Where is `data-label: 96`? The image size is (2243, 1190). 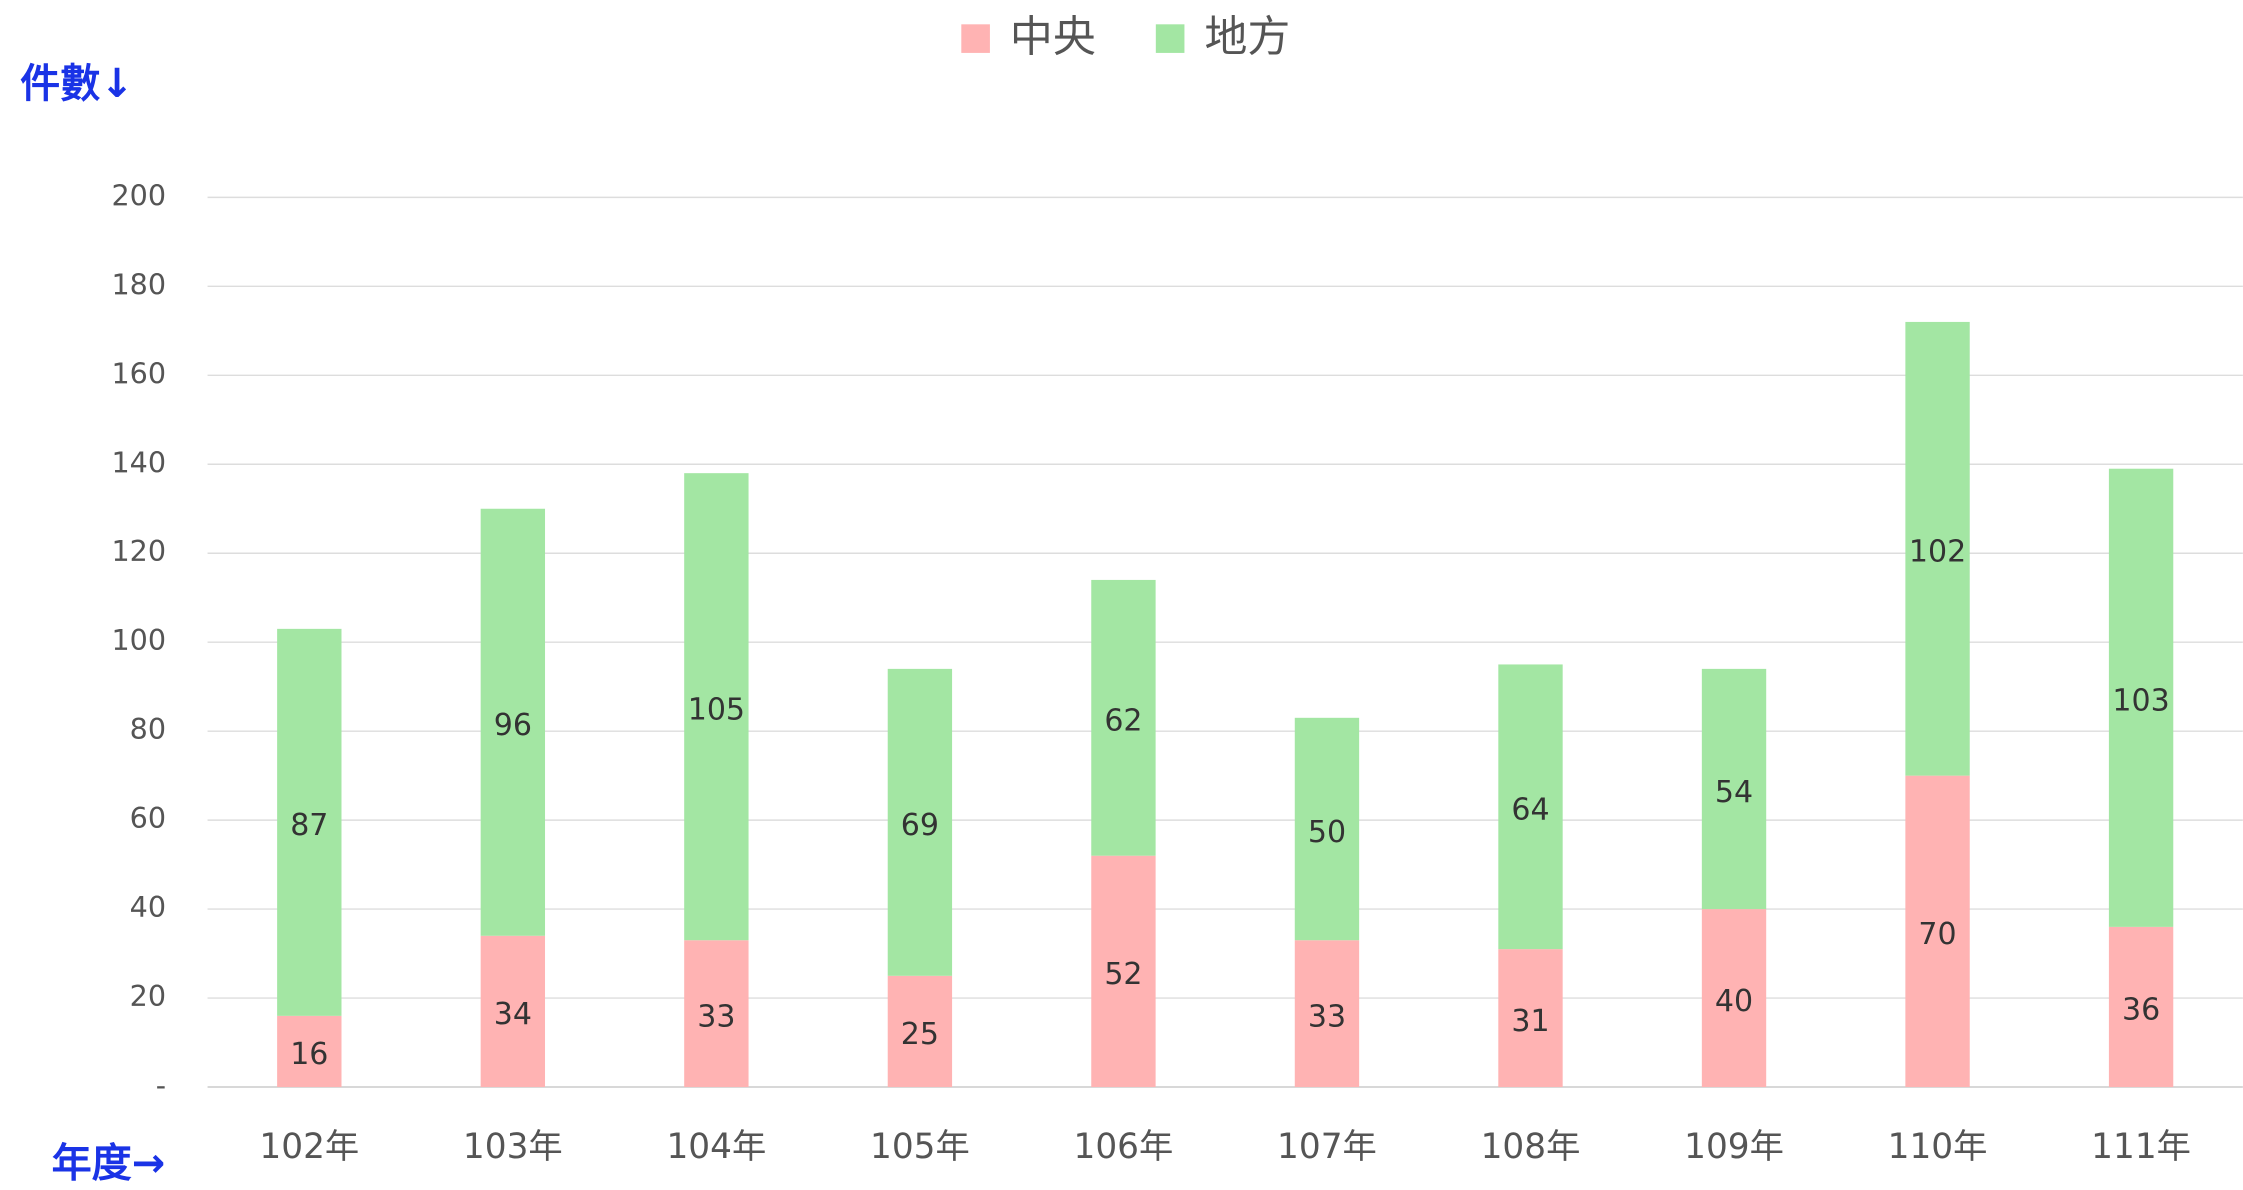 data-label: 96 is located at coordinates (513, 725).